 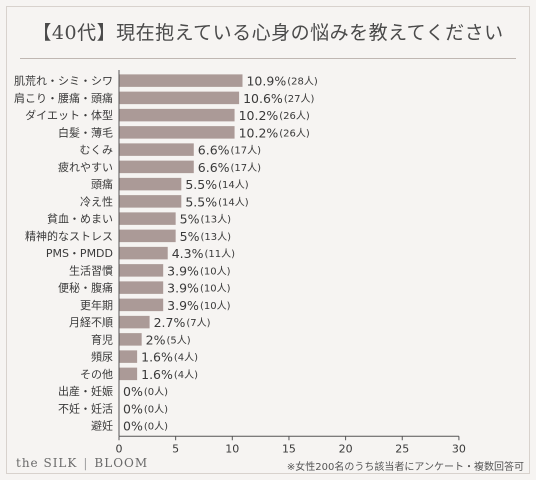 I want to click on category-label: 肩こり・腰痛・頭痛, so click(x=63, y=98).